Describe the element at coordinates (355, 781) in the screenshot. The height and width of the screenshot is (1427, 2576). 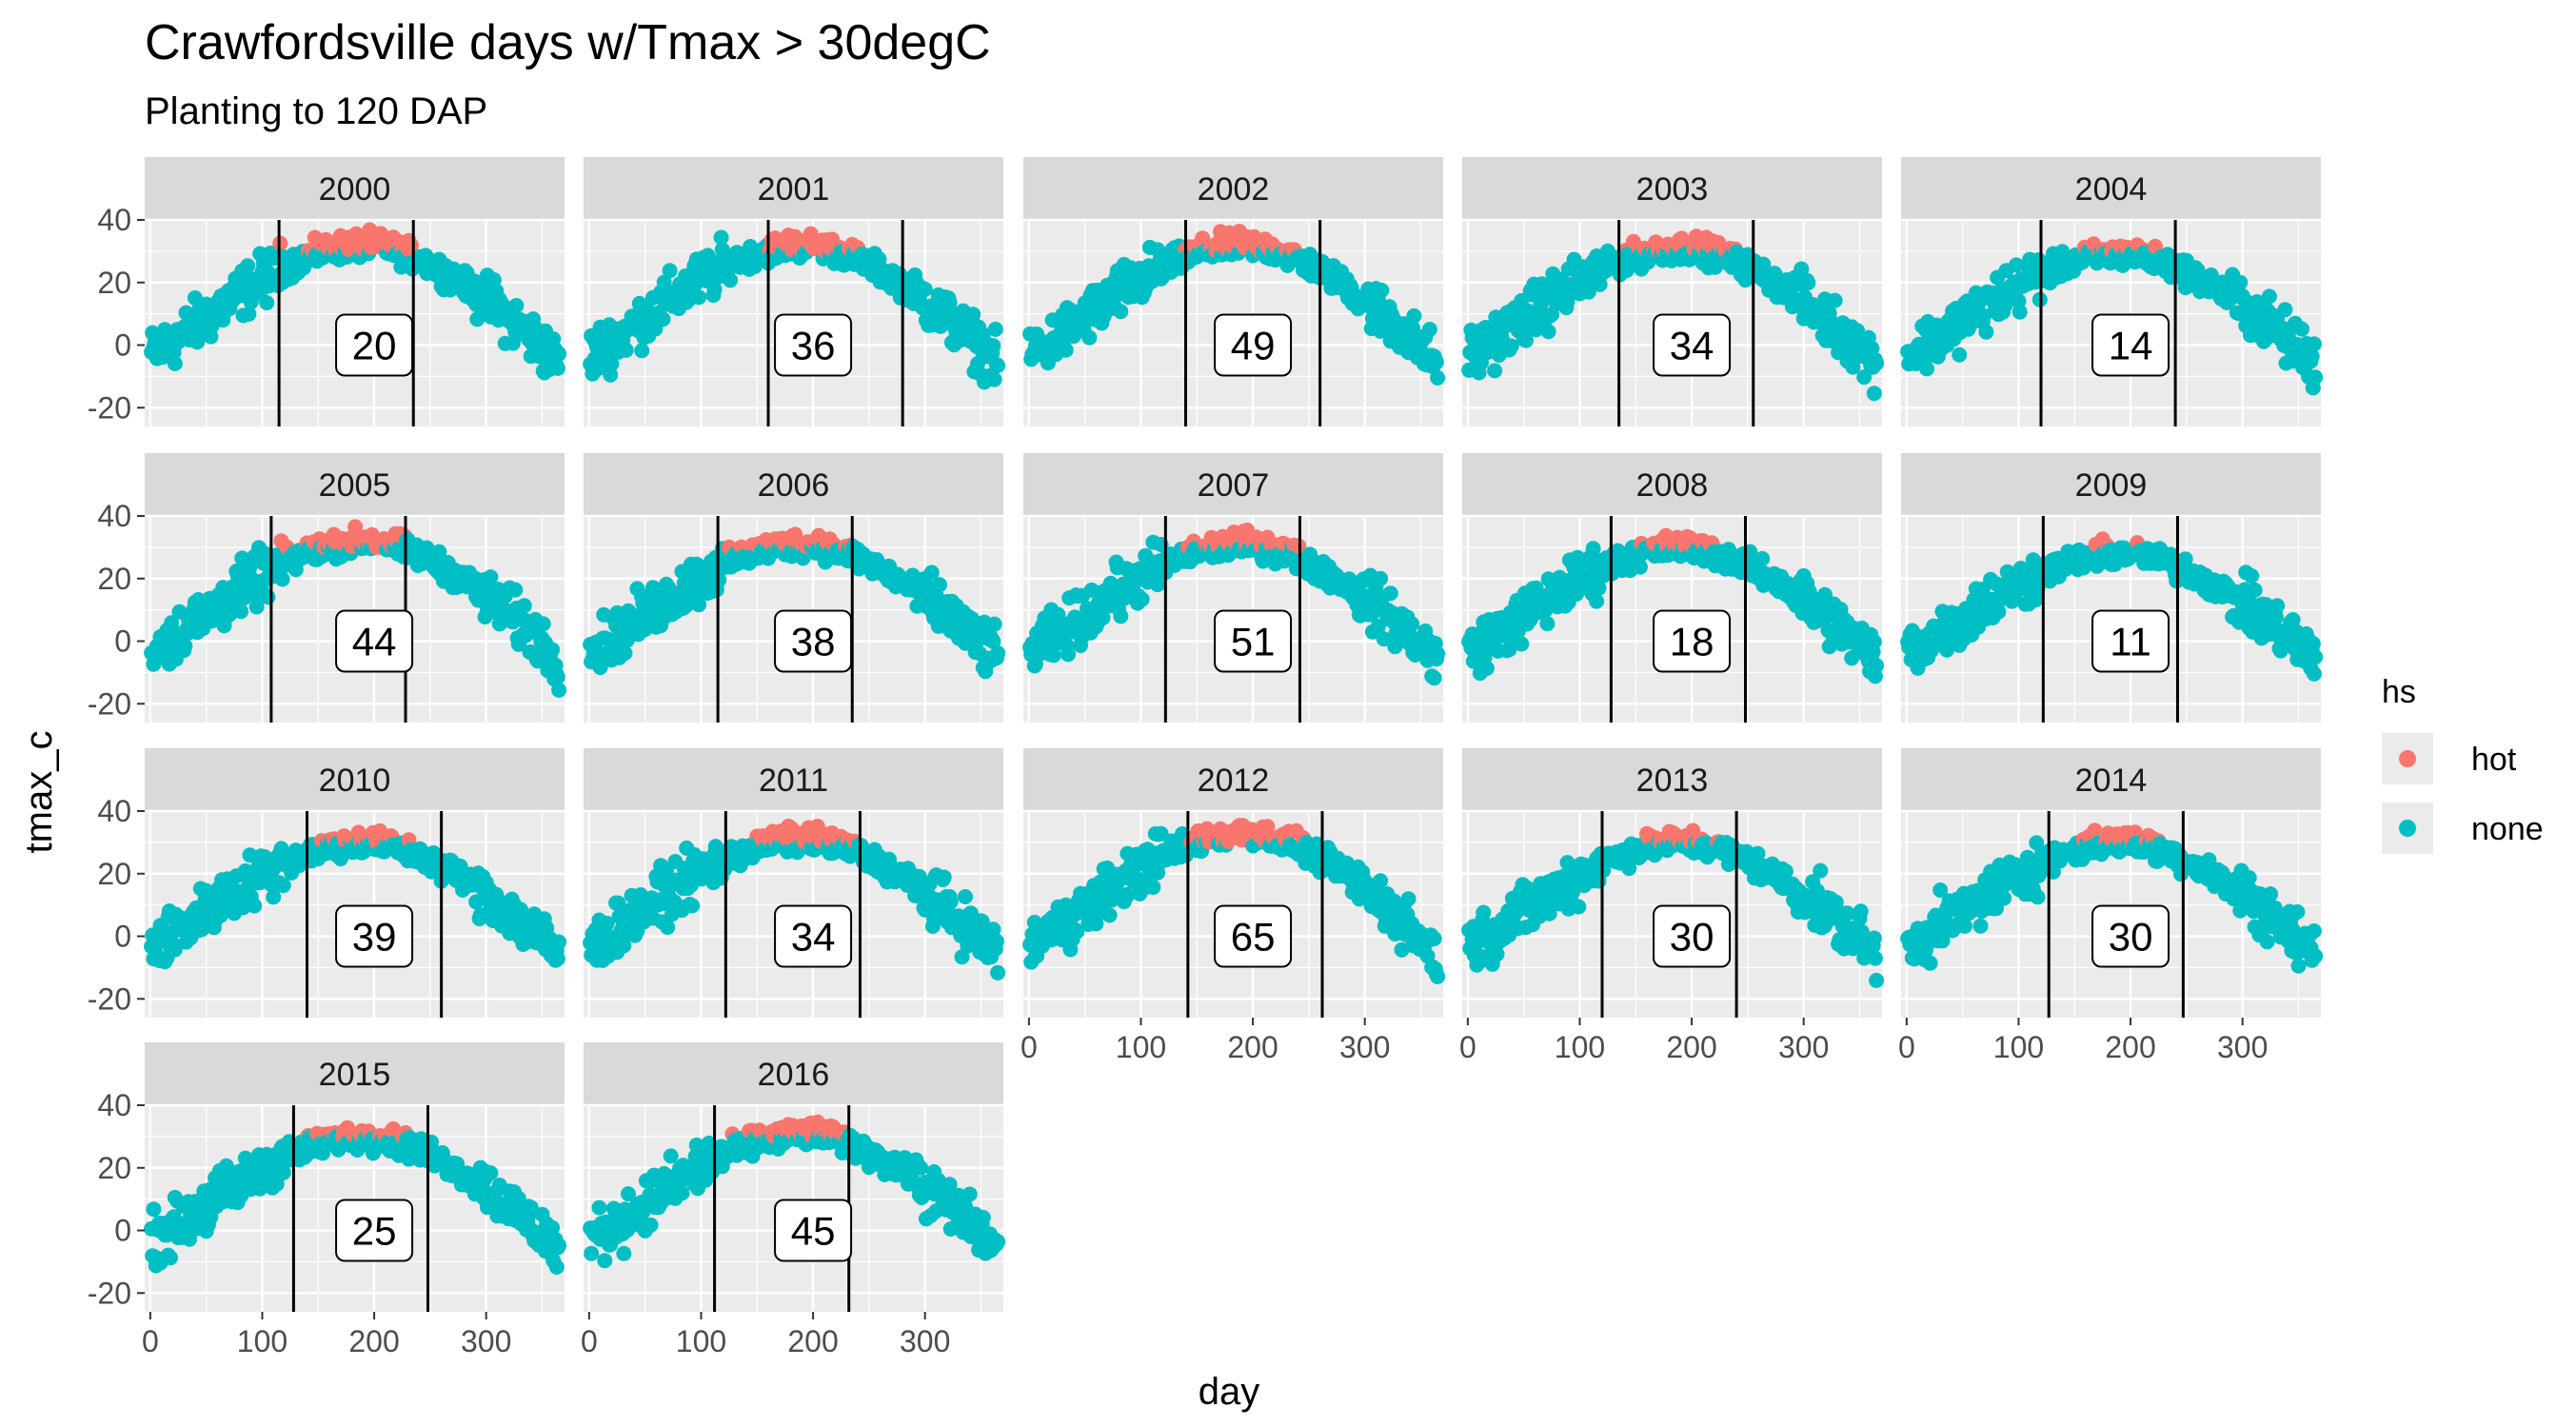
I see `facet-strip-label: 2010` at that location.